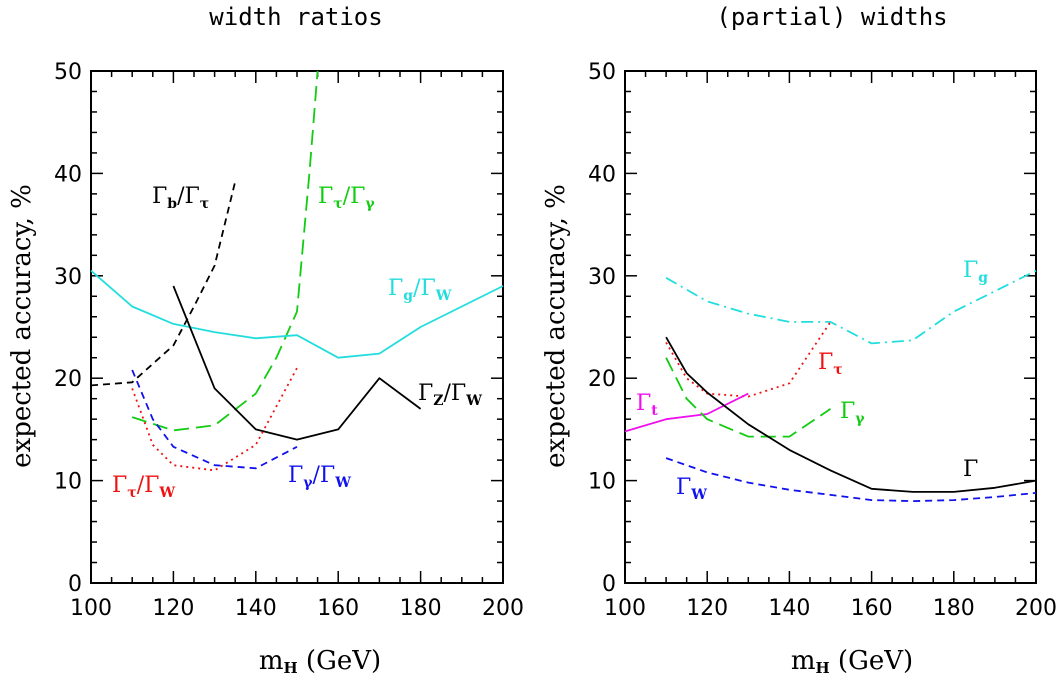 The height and width of the screenshot is (677, 1064). What do you see at coordinates (872, 608) in the screenshot?
I see `right-x-tick-label: 160` at bounding box center [872, 608].